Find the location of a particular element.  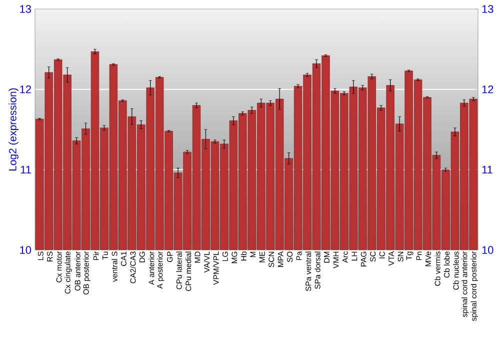

y2-tick-label: 11 is located at coordinates (487, 170).